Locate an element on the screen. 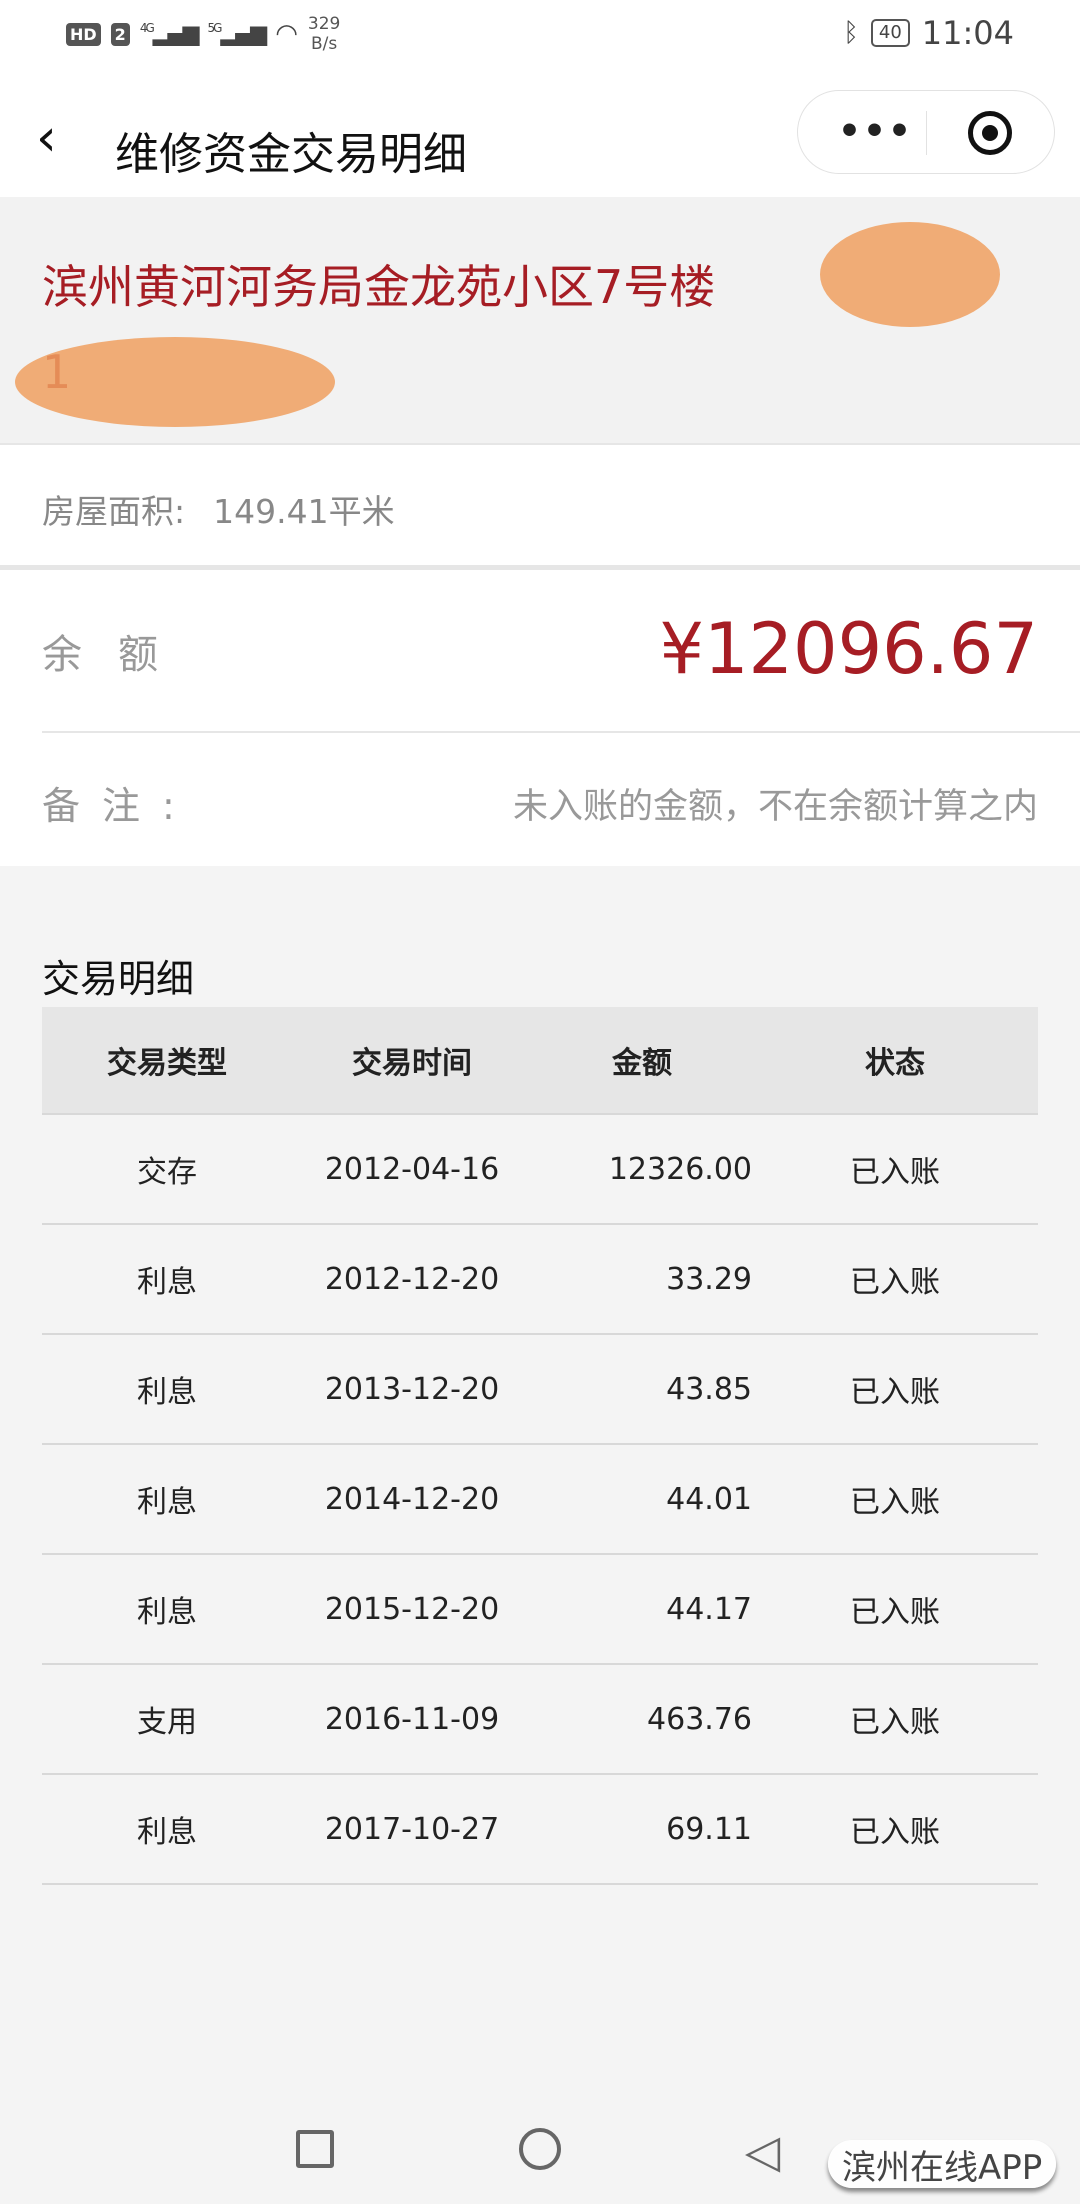 This screenshot has width=1080, height=2204. area-label: 房屋面积: is located at coordinates (114, 511).